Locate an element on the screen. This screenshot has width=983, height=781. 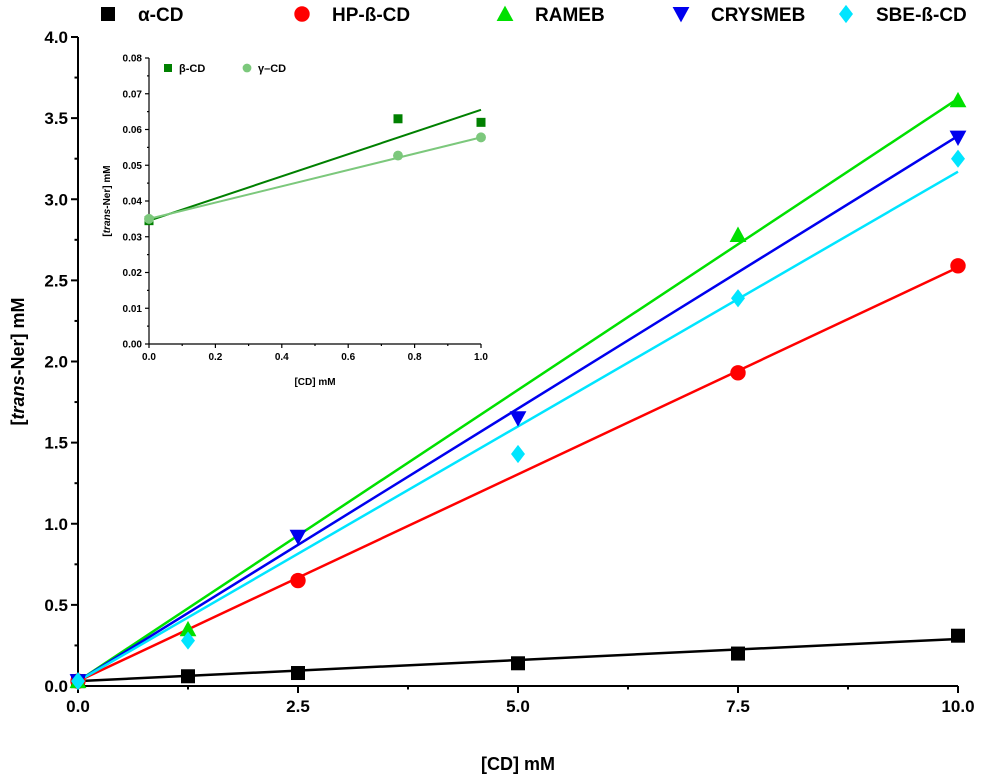
x-tick-label: 5.0 is located at coordinates (518, 706).